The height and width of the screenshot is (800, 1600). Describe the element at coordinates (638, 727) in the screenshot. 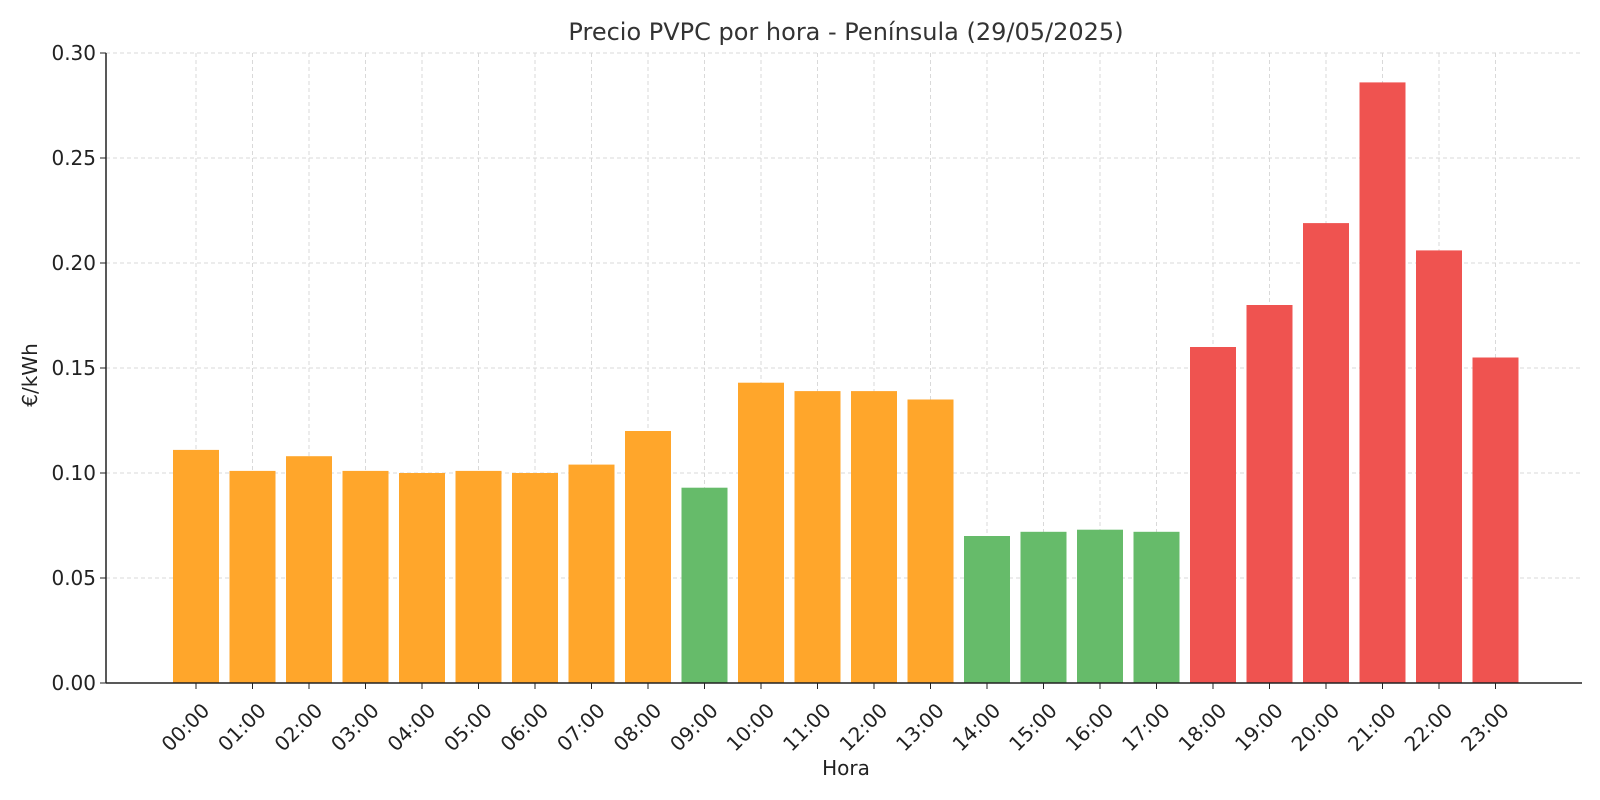

I see `x-tick-label: 08:00` at that location.